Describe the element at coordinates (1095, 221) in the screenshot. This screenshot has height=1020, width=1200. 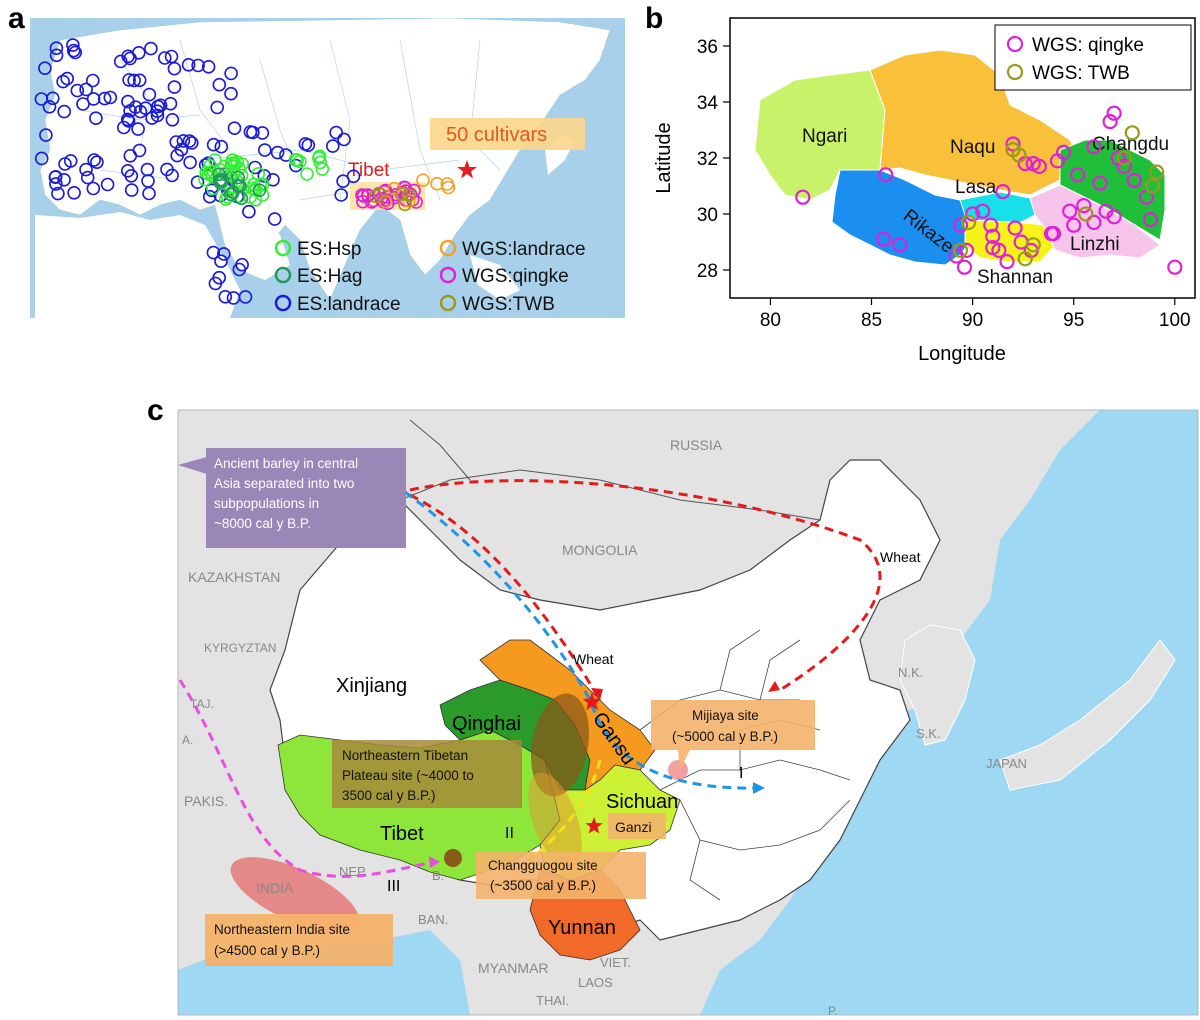
I see `region-linzhi` at that location.